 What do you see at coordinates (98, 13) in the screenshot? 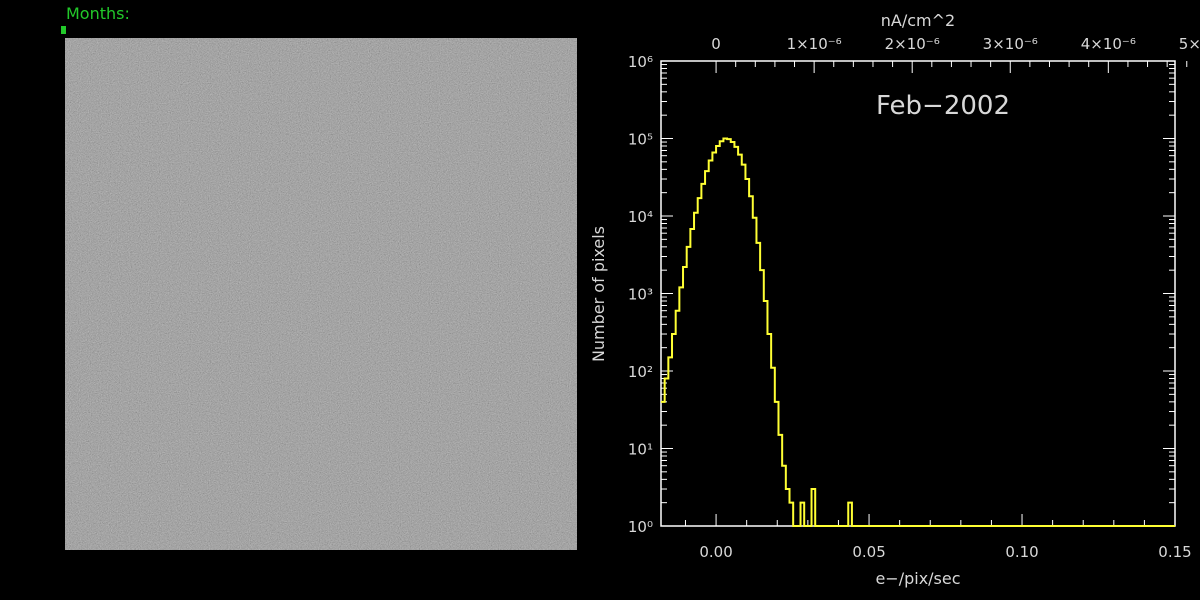
I see `months-label: Months:` at bounding box center [98, 13].